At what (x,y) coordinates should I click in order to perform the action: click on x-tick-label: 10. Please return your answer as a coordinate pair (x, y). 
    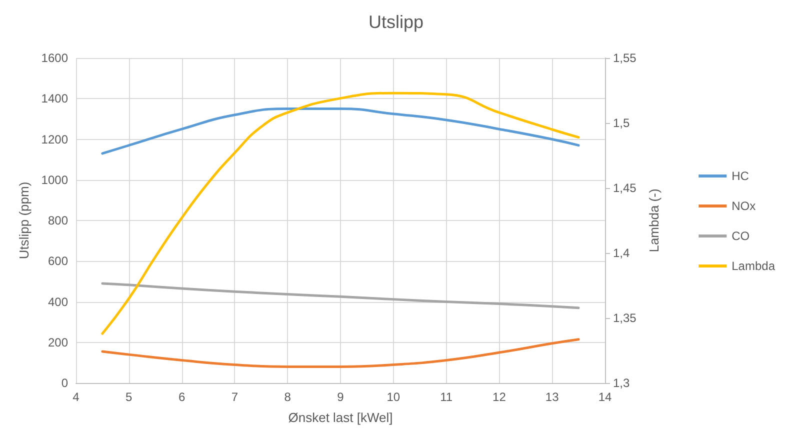
    Looking at the image, I should click on (393, 397).